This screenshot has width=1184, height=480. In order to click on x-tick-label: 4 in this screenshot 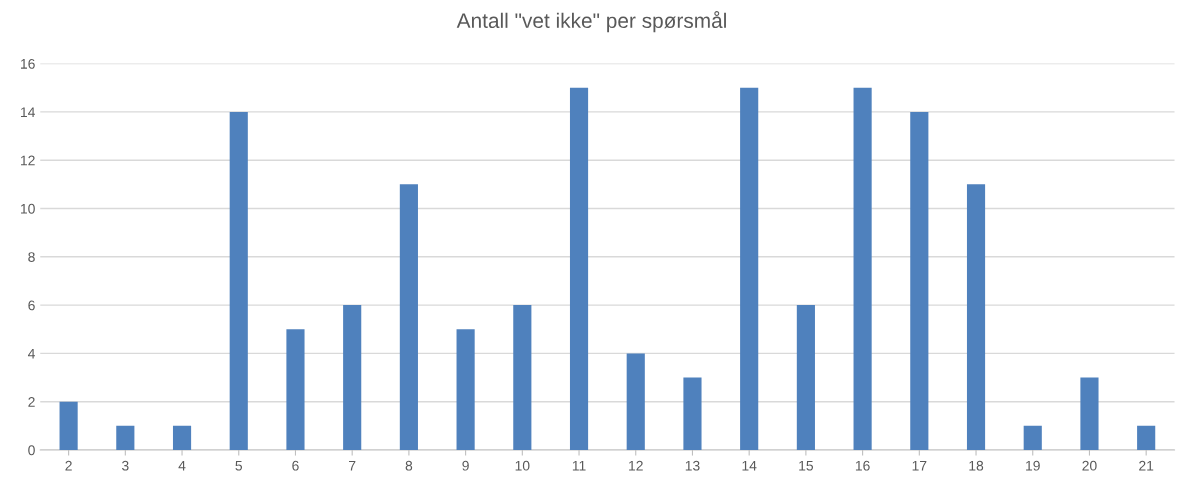, I will do `click(182, 465)`.